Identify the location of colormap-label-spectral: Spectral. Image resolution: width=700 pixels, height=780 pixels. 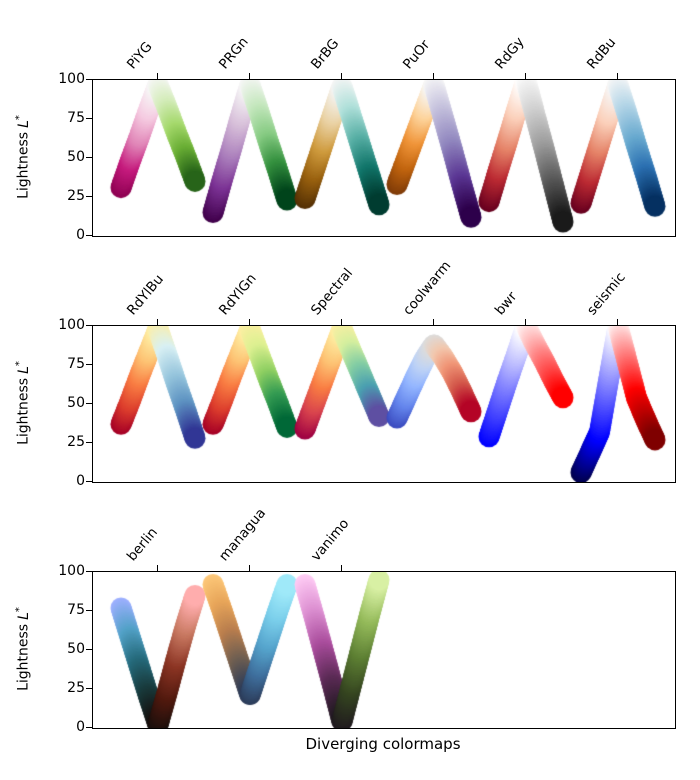
(332, 292).